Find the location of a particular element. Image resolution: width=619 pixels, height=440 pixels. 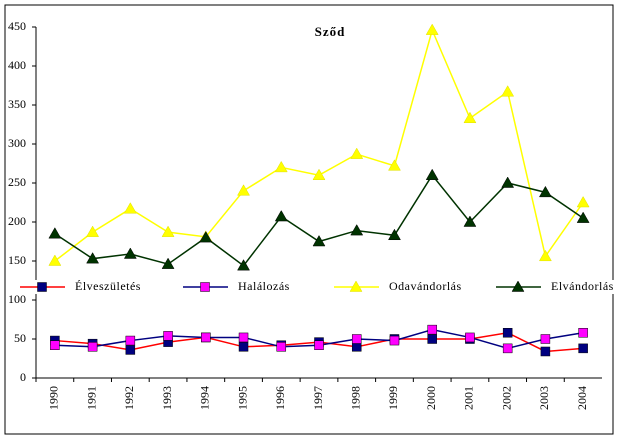

y-tick-label: 450 is located at coordinates (17, 26).